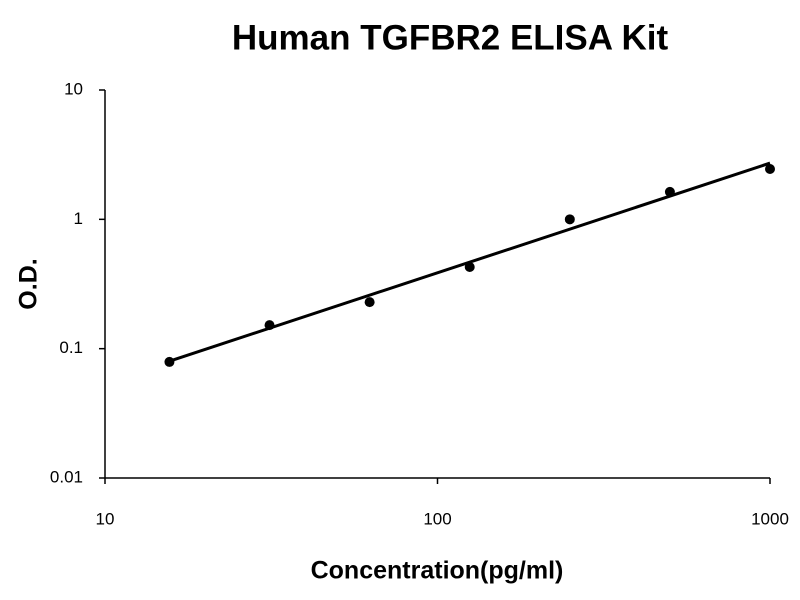  I want to click on x-tick-label: 10, so click(105, 518).